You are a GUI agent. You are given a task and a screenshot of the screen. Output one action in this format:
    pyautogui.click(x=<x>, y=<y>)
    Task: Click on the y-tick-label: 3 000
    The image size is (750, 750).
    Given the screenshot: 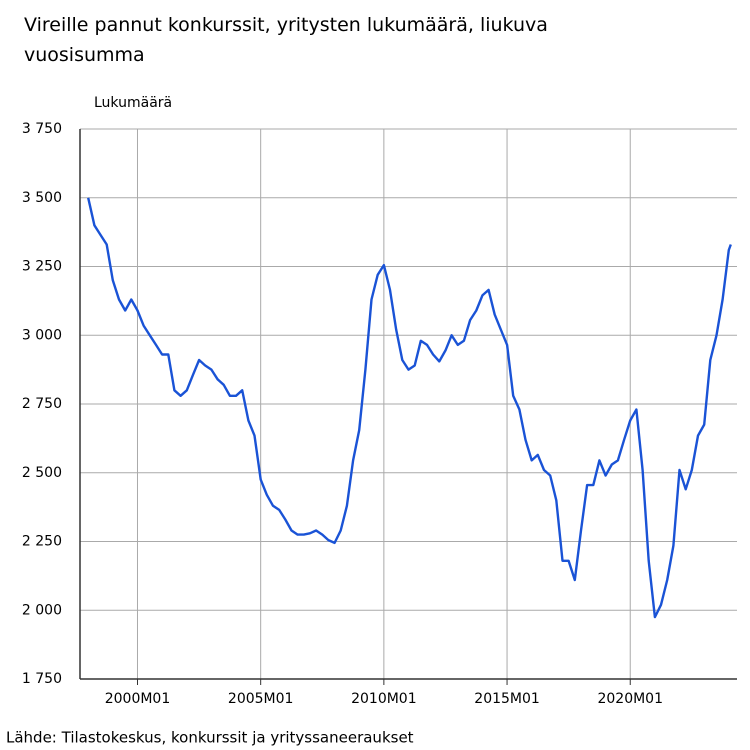 What is the action you would take?
    pyautogui.click(x=42, y=335)
    